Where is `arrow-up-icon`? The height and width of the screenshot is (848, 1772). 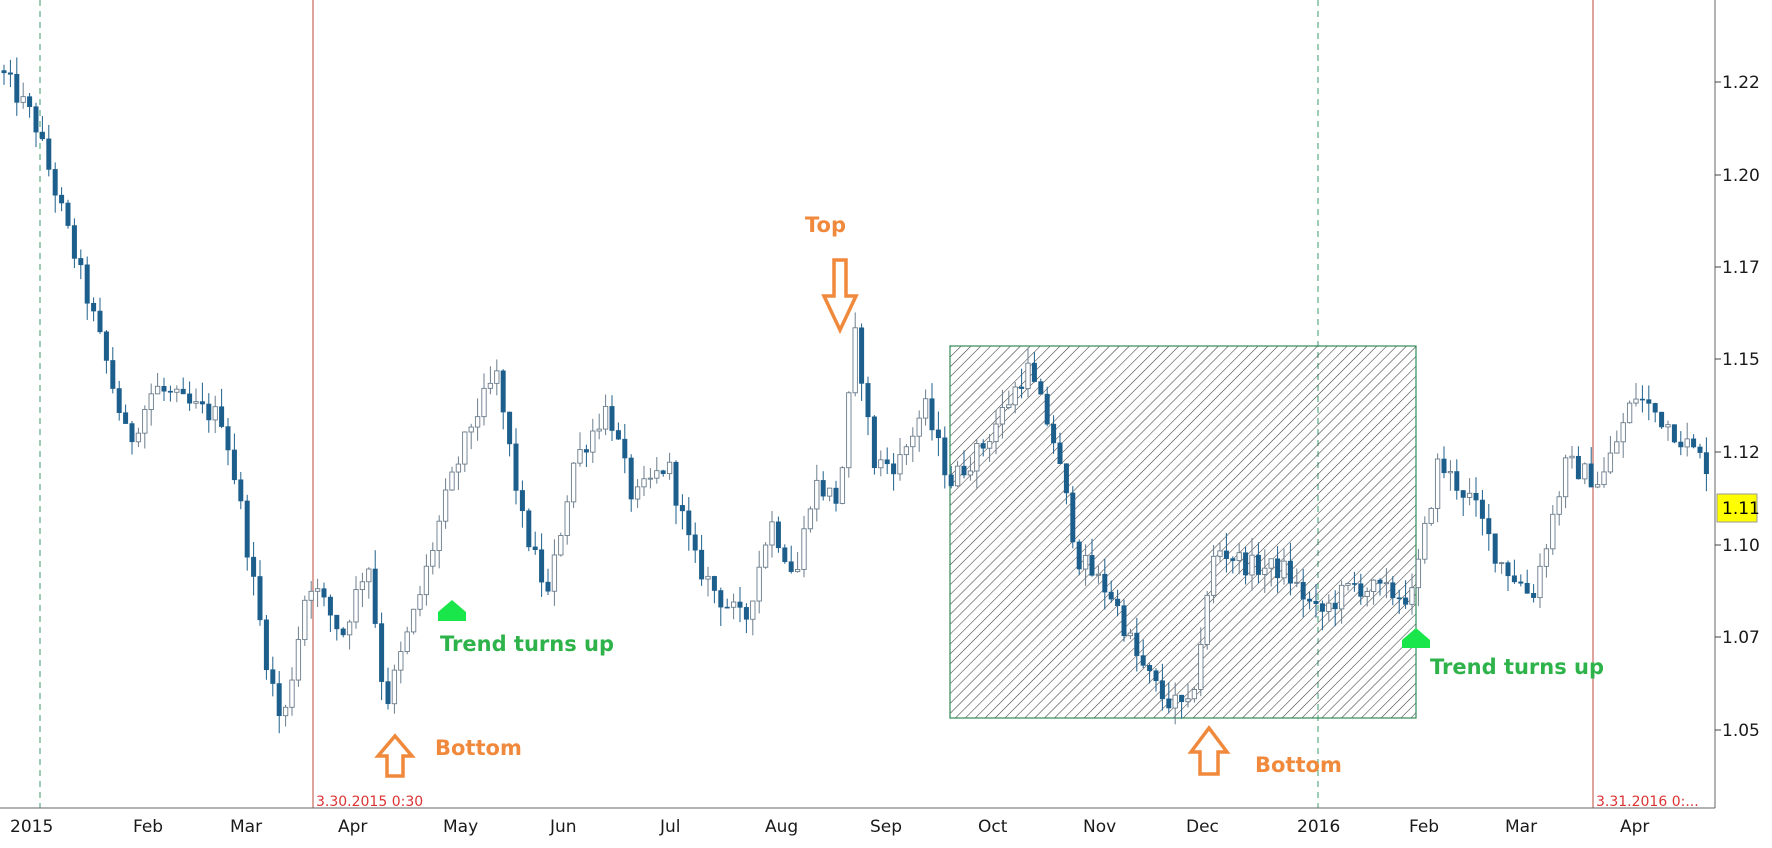 arrow-up-icon is located at coordinates (1209, 750).